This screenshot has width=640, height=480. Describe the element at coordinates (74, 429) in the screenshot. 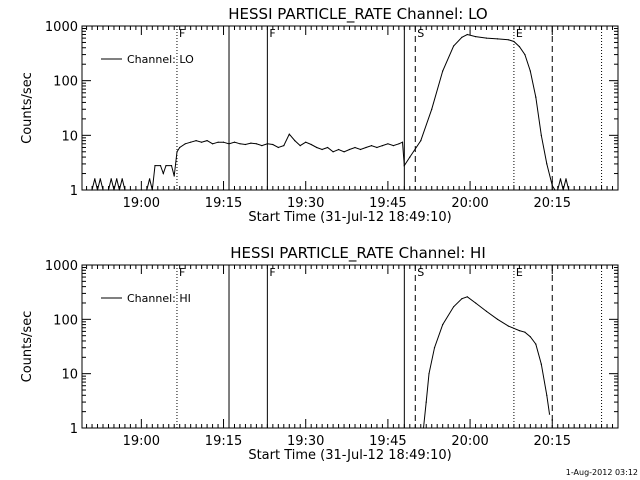

I see `y-tick-label: 1` at that location.